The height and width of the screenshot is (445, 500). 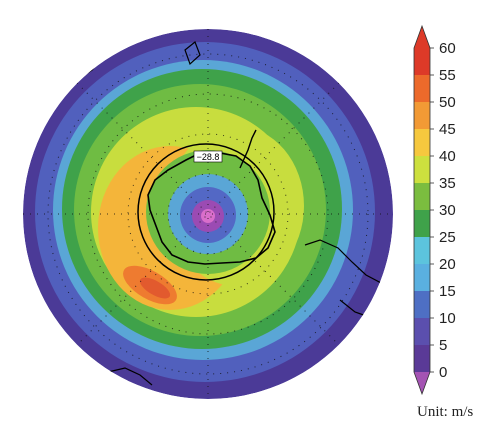 What do you see at coordinates (447, 129) in the screenshot?
I see `colorbar-tick-label: 45` at bounding box center [447, 129].